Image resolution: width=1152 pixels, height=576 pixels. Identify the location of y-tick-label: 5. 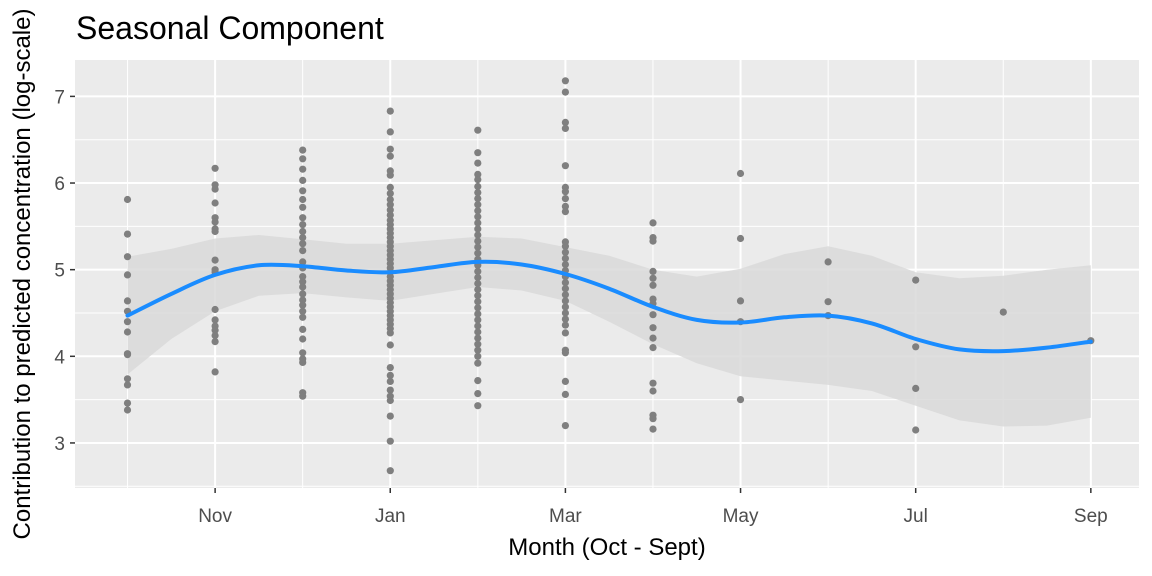
(59, 271).